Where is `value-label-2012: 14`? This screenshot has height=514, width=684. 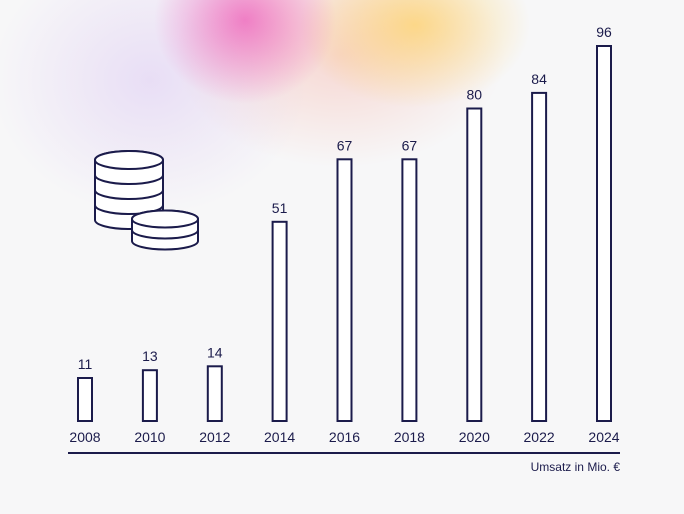 value-label-2012: 14 is located at coordinates (215, 352).